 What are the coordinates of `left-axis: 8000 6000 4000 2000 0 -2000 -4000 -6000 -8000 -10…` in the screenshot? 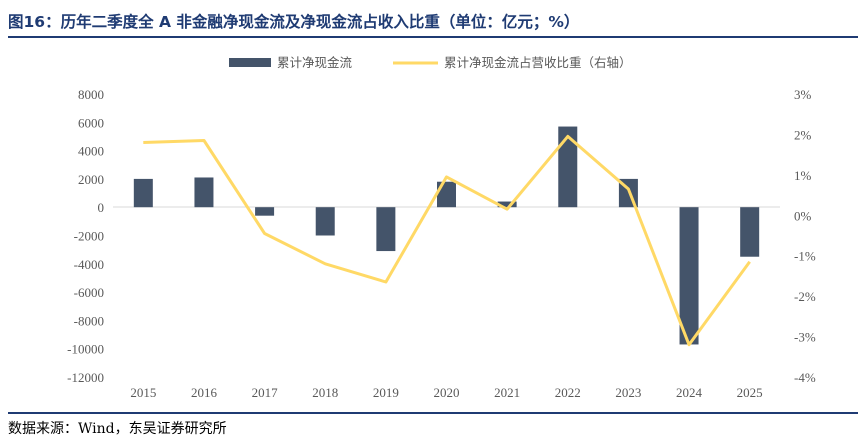 It's located at (85, 236).